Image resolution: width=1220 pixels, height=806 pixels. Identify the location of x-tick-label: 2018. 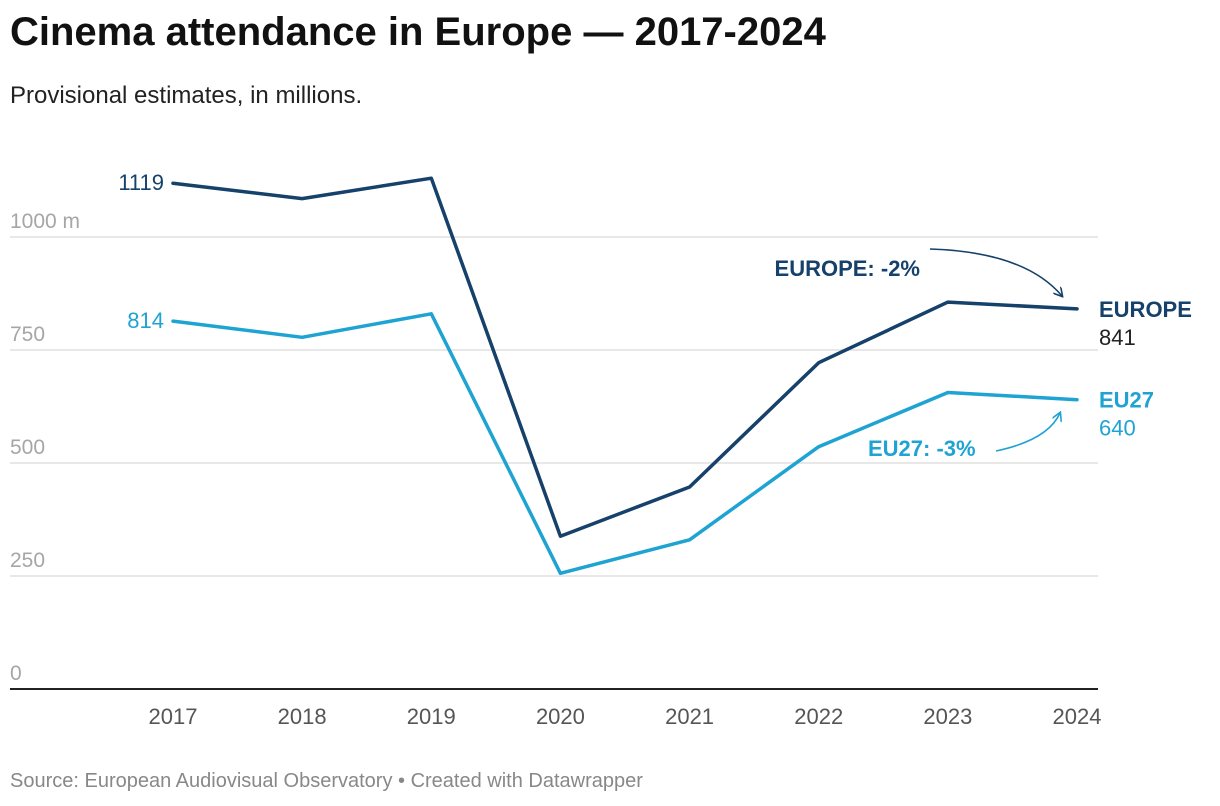
(302, 716).